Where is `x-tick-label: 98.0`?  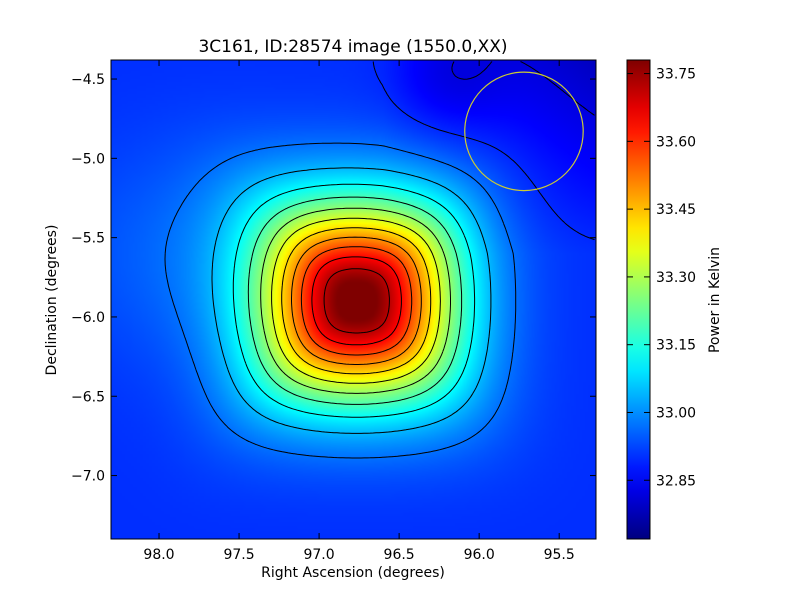 x-tick-label: 98.0 is located at coordinates (158, 555).